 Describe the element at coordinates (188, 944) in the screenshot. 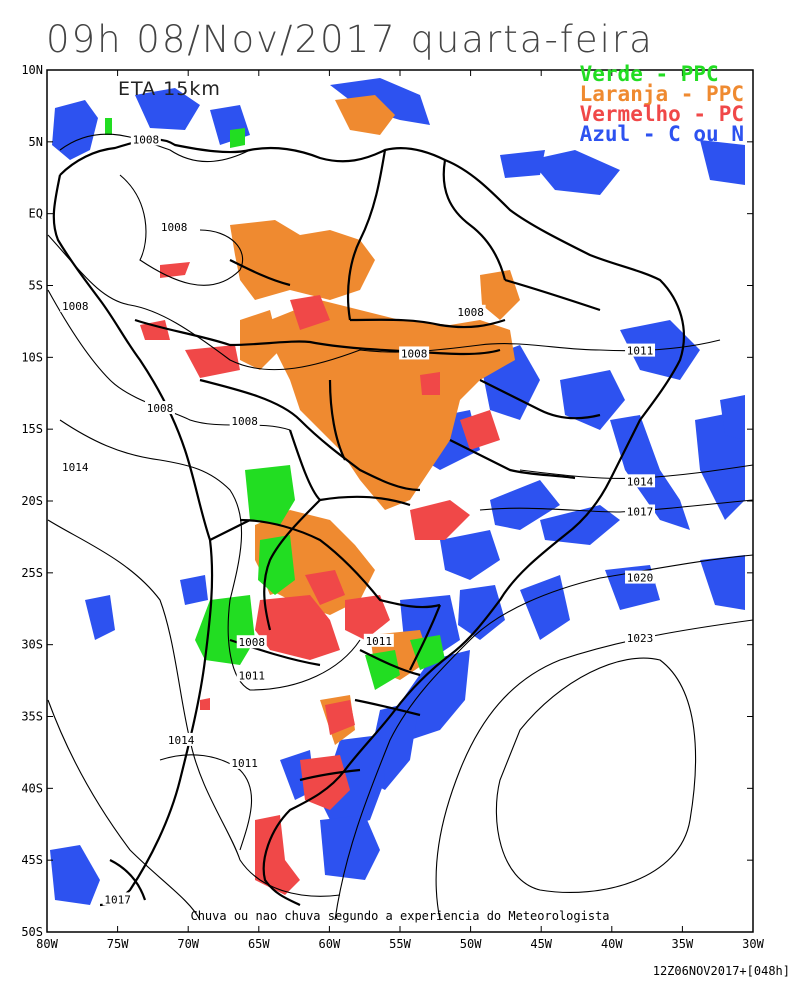

I see `lon-tick-label: 70W` at that location.